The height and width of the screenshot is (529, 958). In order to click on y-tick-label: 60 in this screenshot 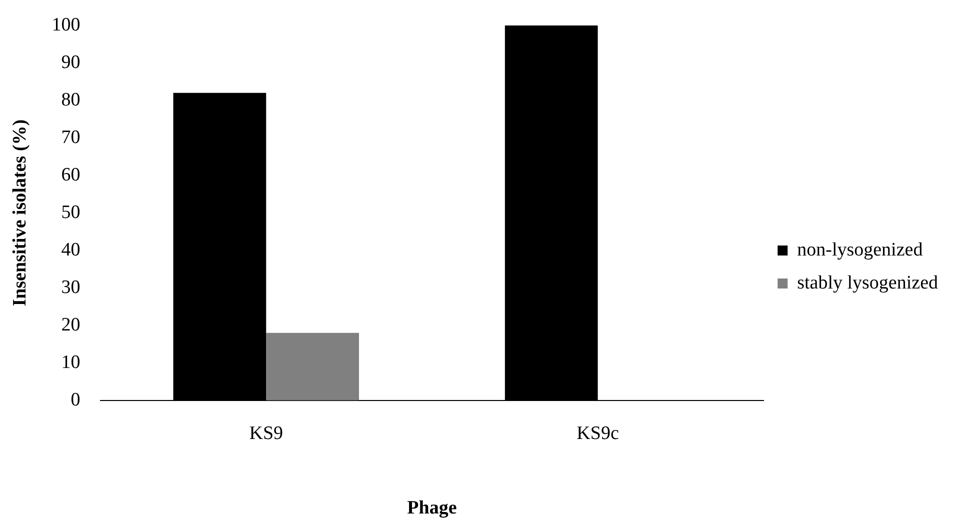, I will do `click(70, 175)`.